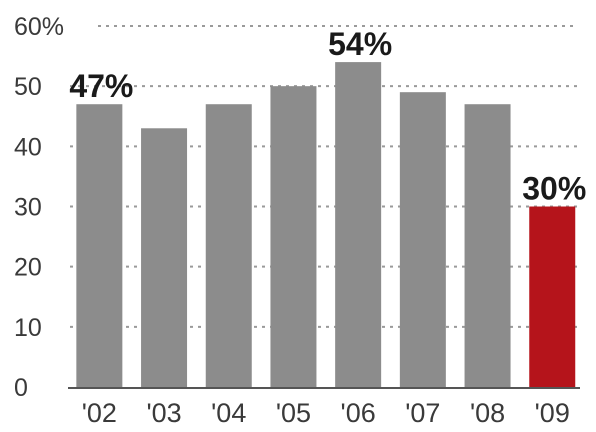 The height and width of the screenshot is (432, 596). Describe the element at coordinates (228, 413) in the screenshot. I see `x-category-label: '04` at that location.